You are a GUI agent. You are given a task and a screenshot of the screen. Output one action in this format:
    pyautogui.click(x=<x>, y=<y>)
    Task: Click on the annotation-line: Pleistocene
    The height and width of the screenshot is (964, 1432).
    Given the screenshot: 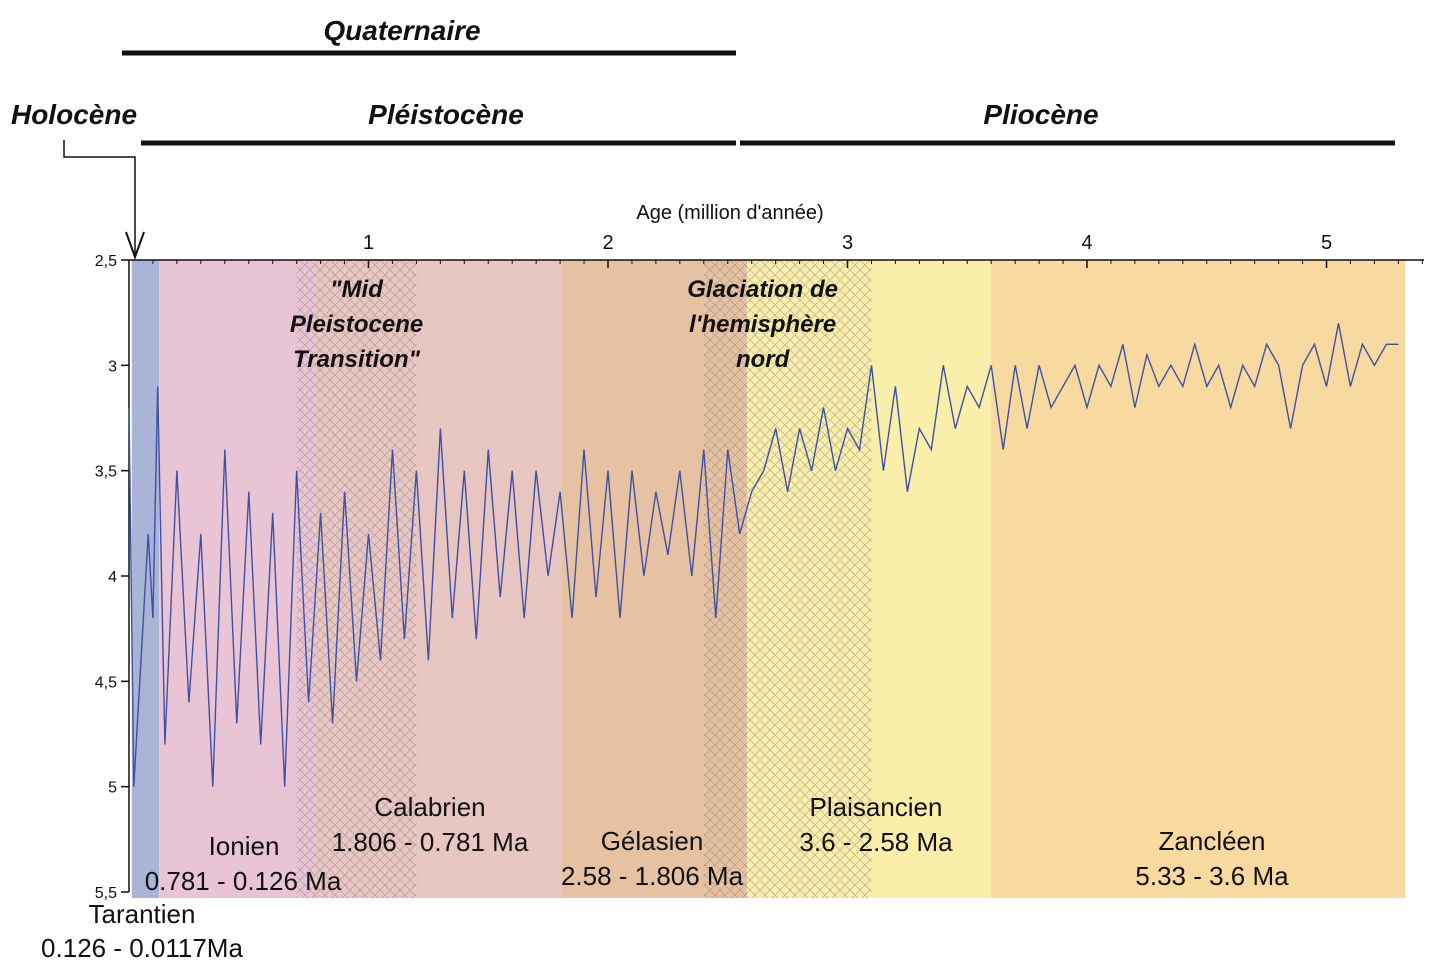 What is the action you would take?
    pyautogui.click(x=356, y=324)
    